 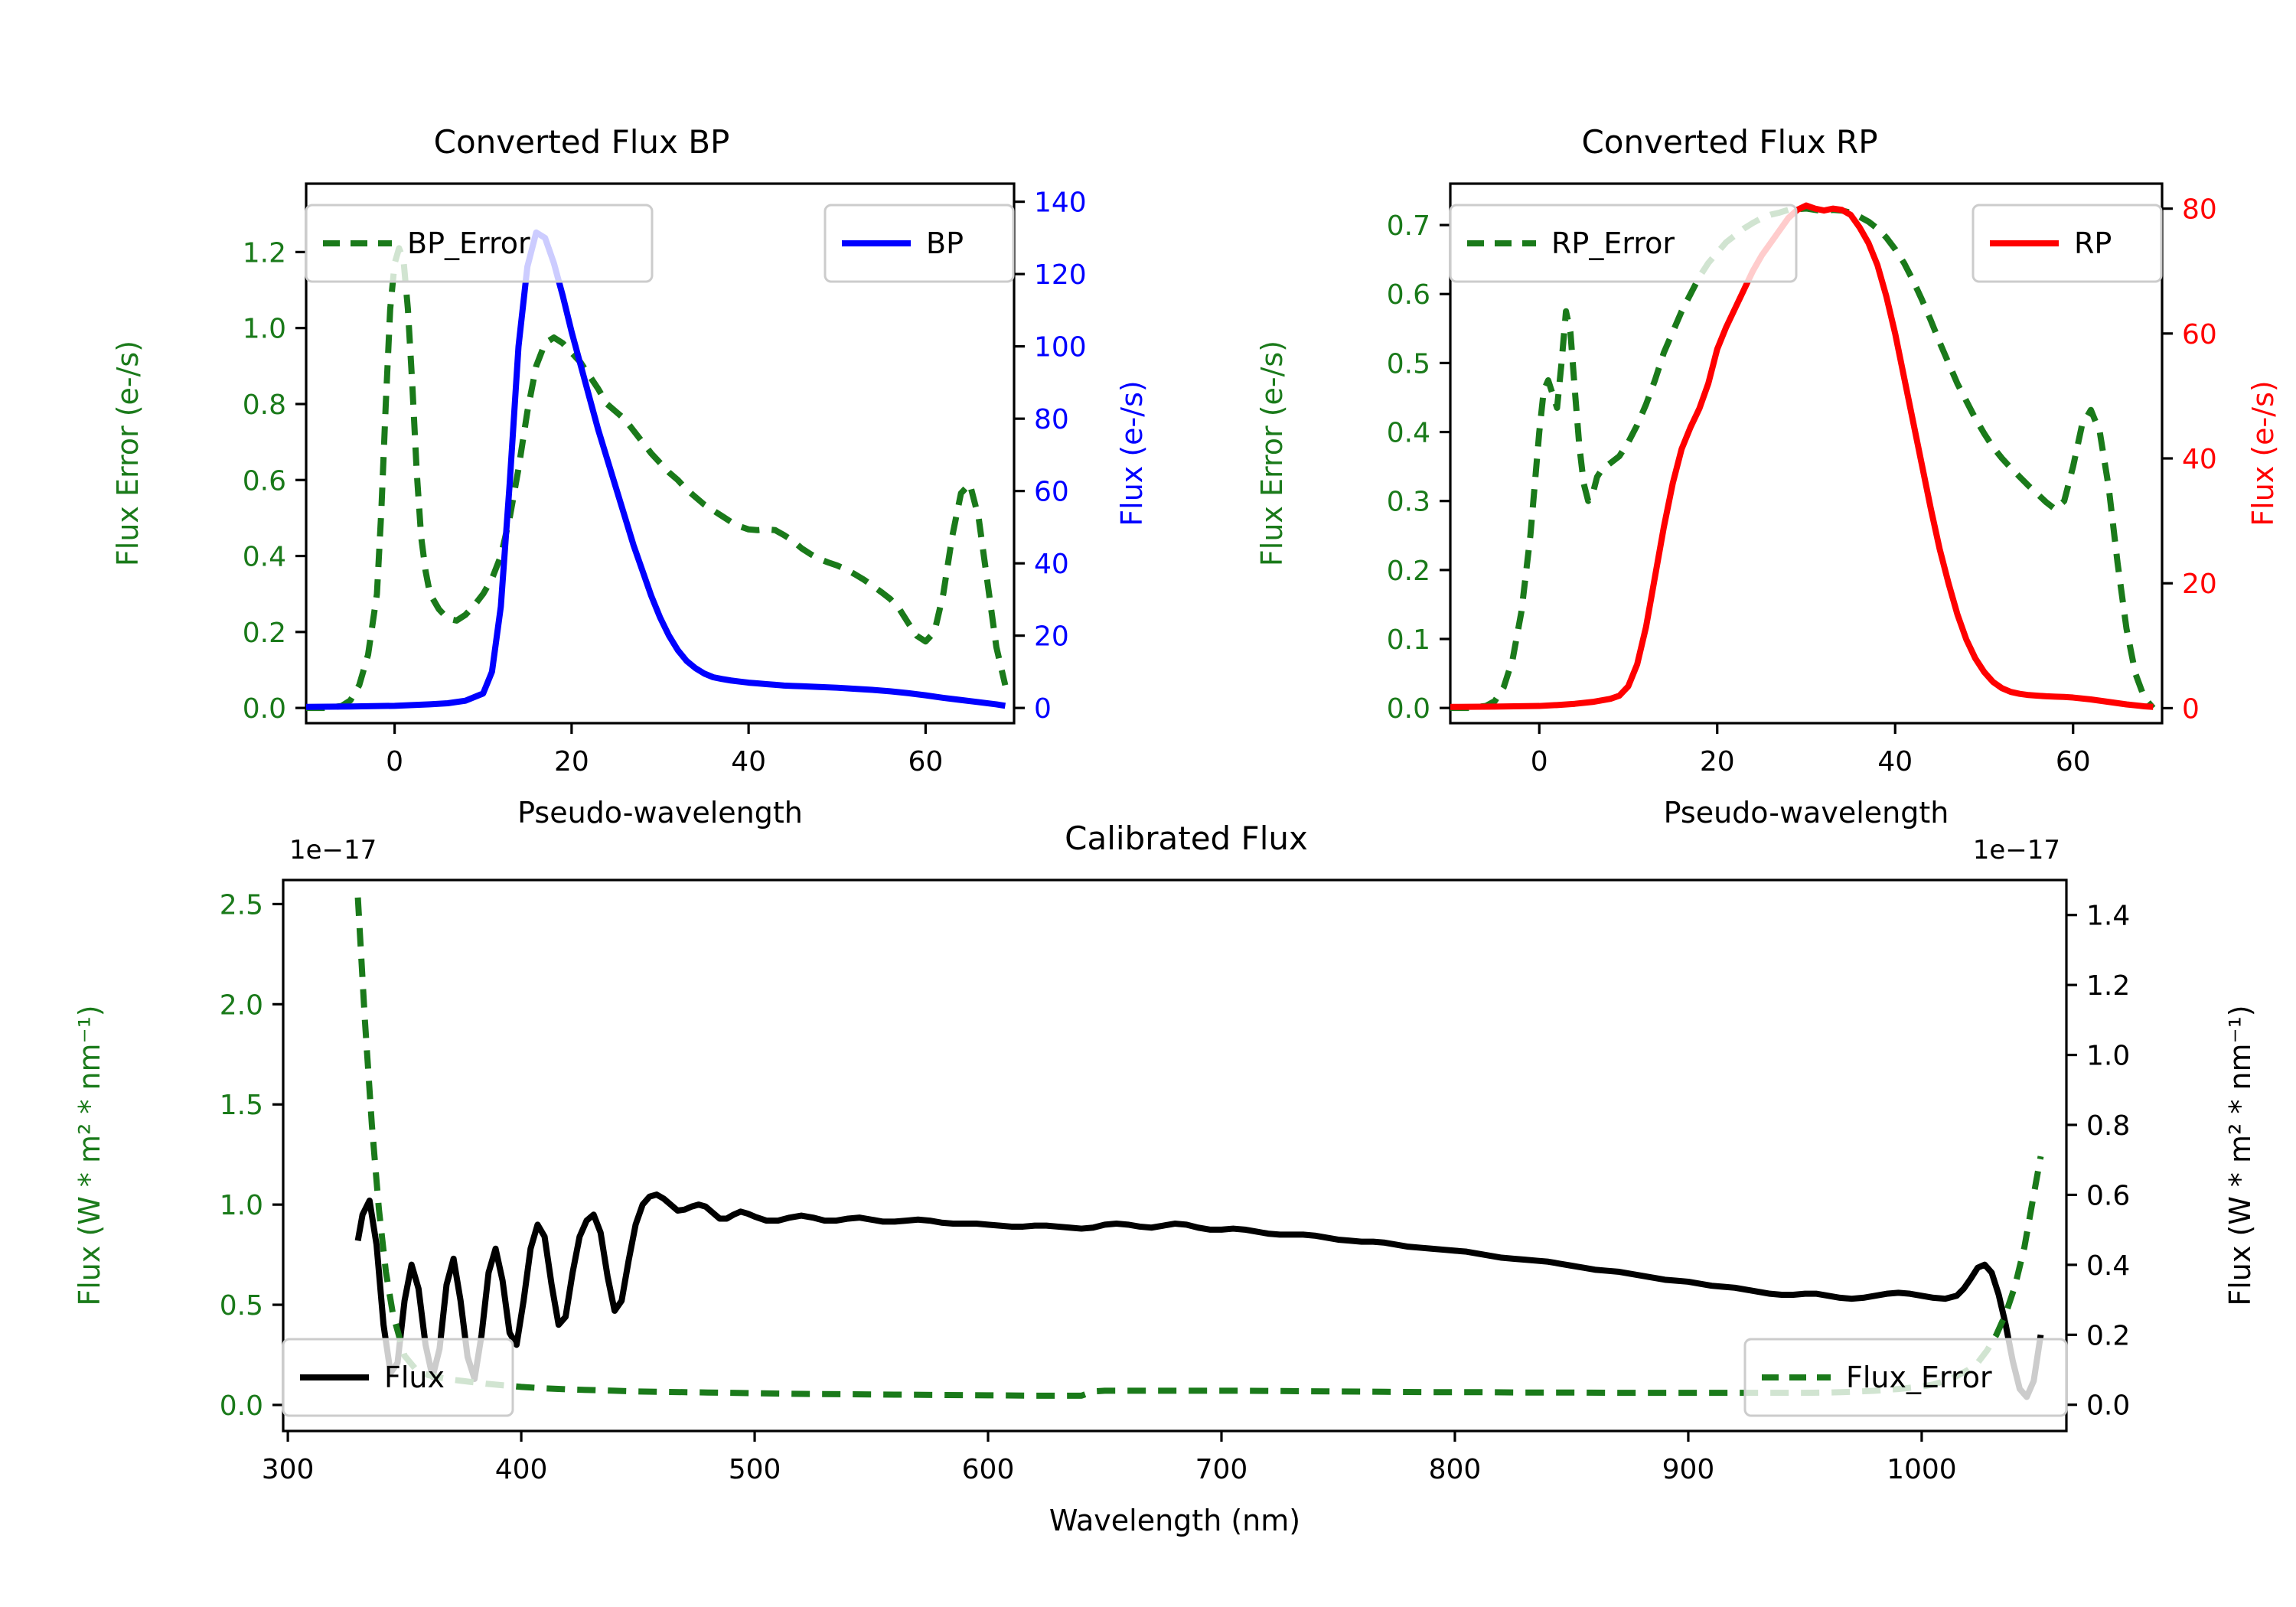 I want to click on cal-plot-legend-box-flux-error, so click(x=1905, y=1377).